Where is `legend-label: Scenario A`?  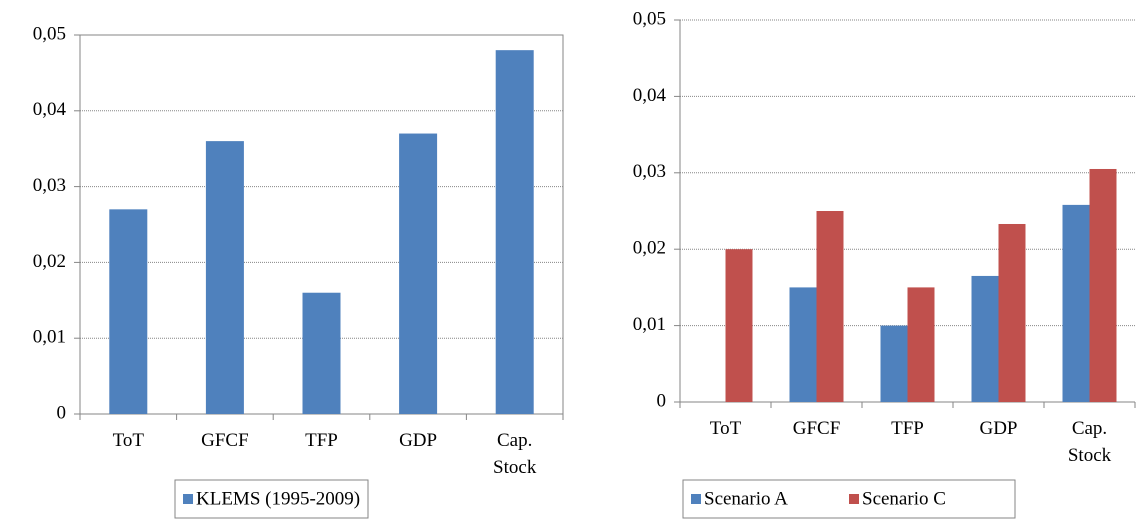 legend-label: Scenario A is located at coordinates (746, 498).